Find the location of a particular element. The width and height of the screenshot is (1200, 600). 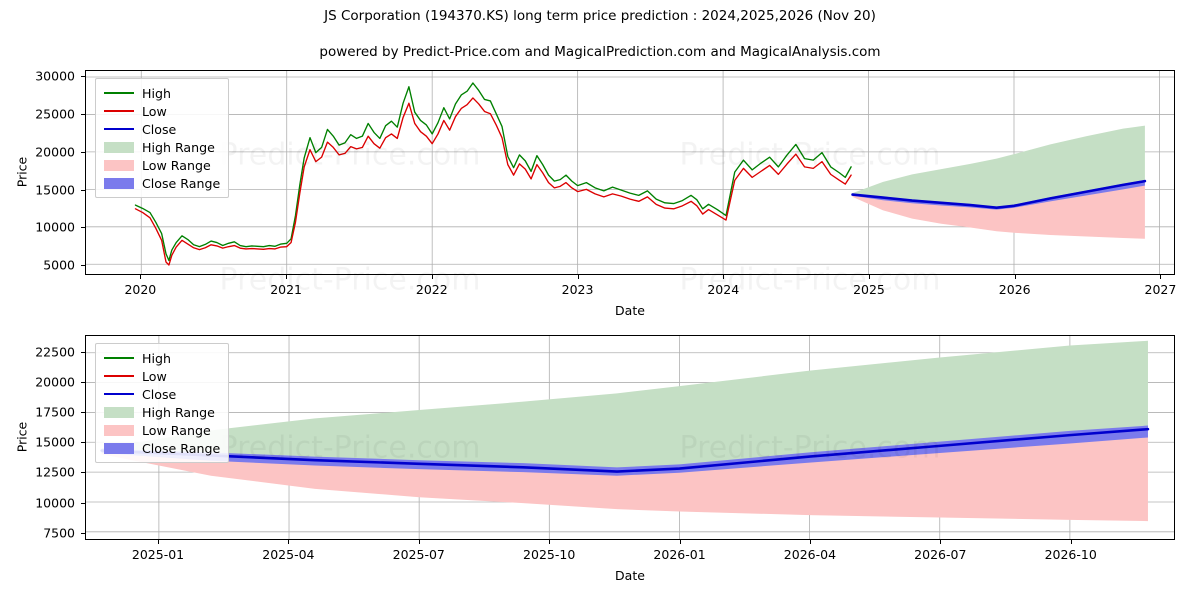

legend-label: Close is located at coordinates (159, 129).